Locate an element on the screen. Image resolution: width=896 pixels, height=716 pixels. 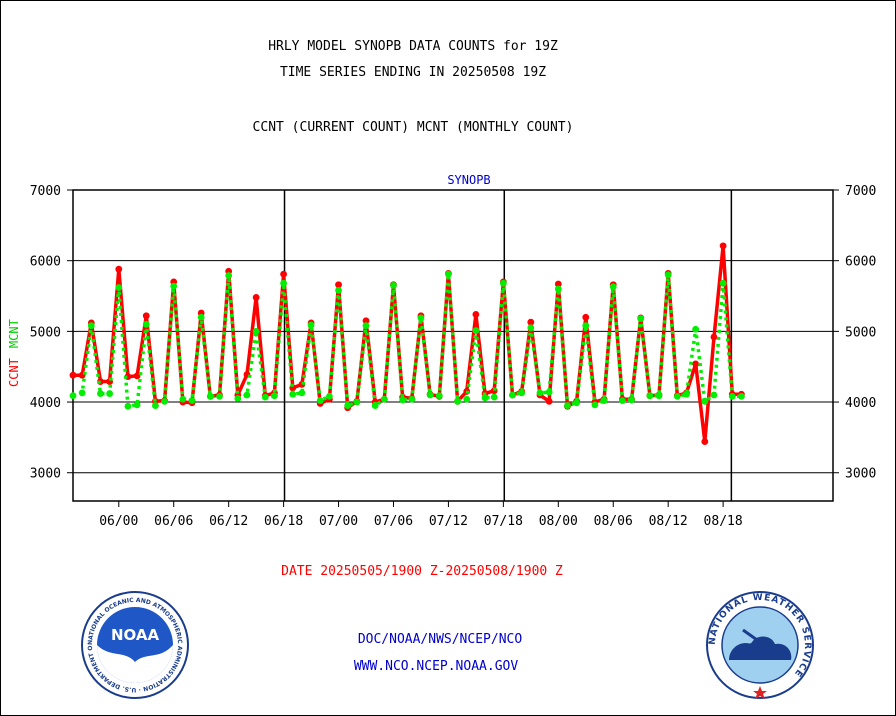
x-tick-label: 07/00 is located at coordinates (338, 521).